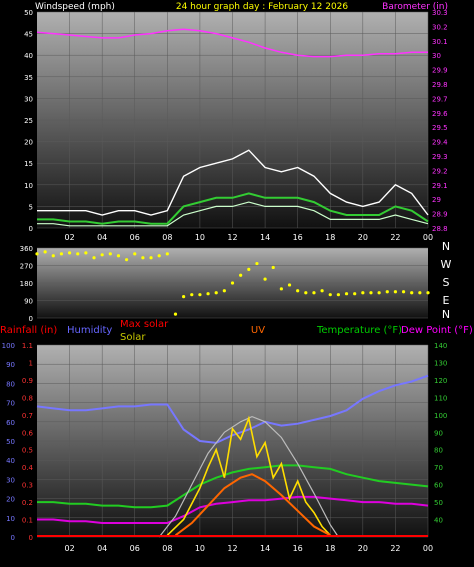  What do you see at coordinates (28, 186) in the screenshot?
I see `y-tick-label-wind: 10` at bounding box center [28, 186].